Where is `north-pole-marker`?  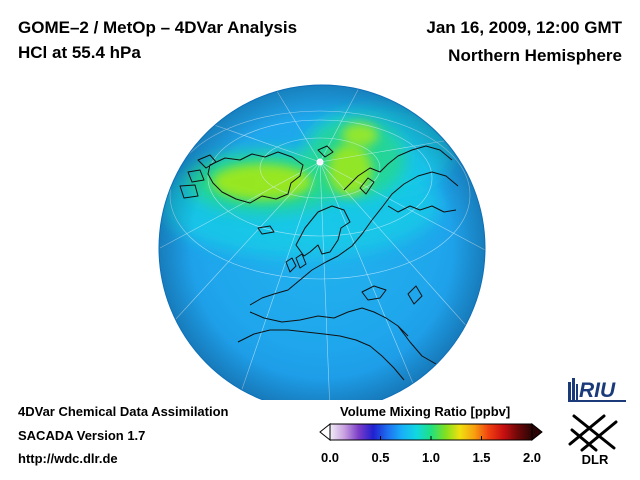
north-pole-marker is located at coordinates (320, 162).